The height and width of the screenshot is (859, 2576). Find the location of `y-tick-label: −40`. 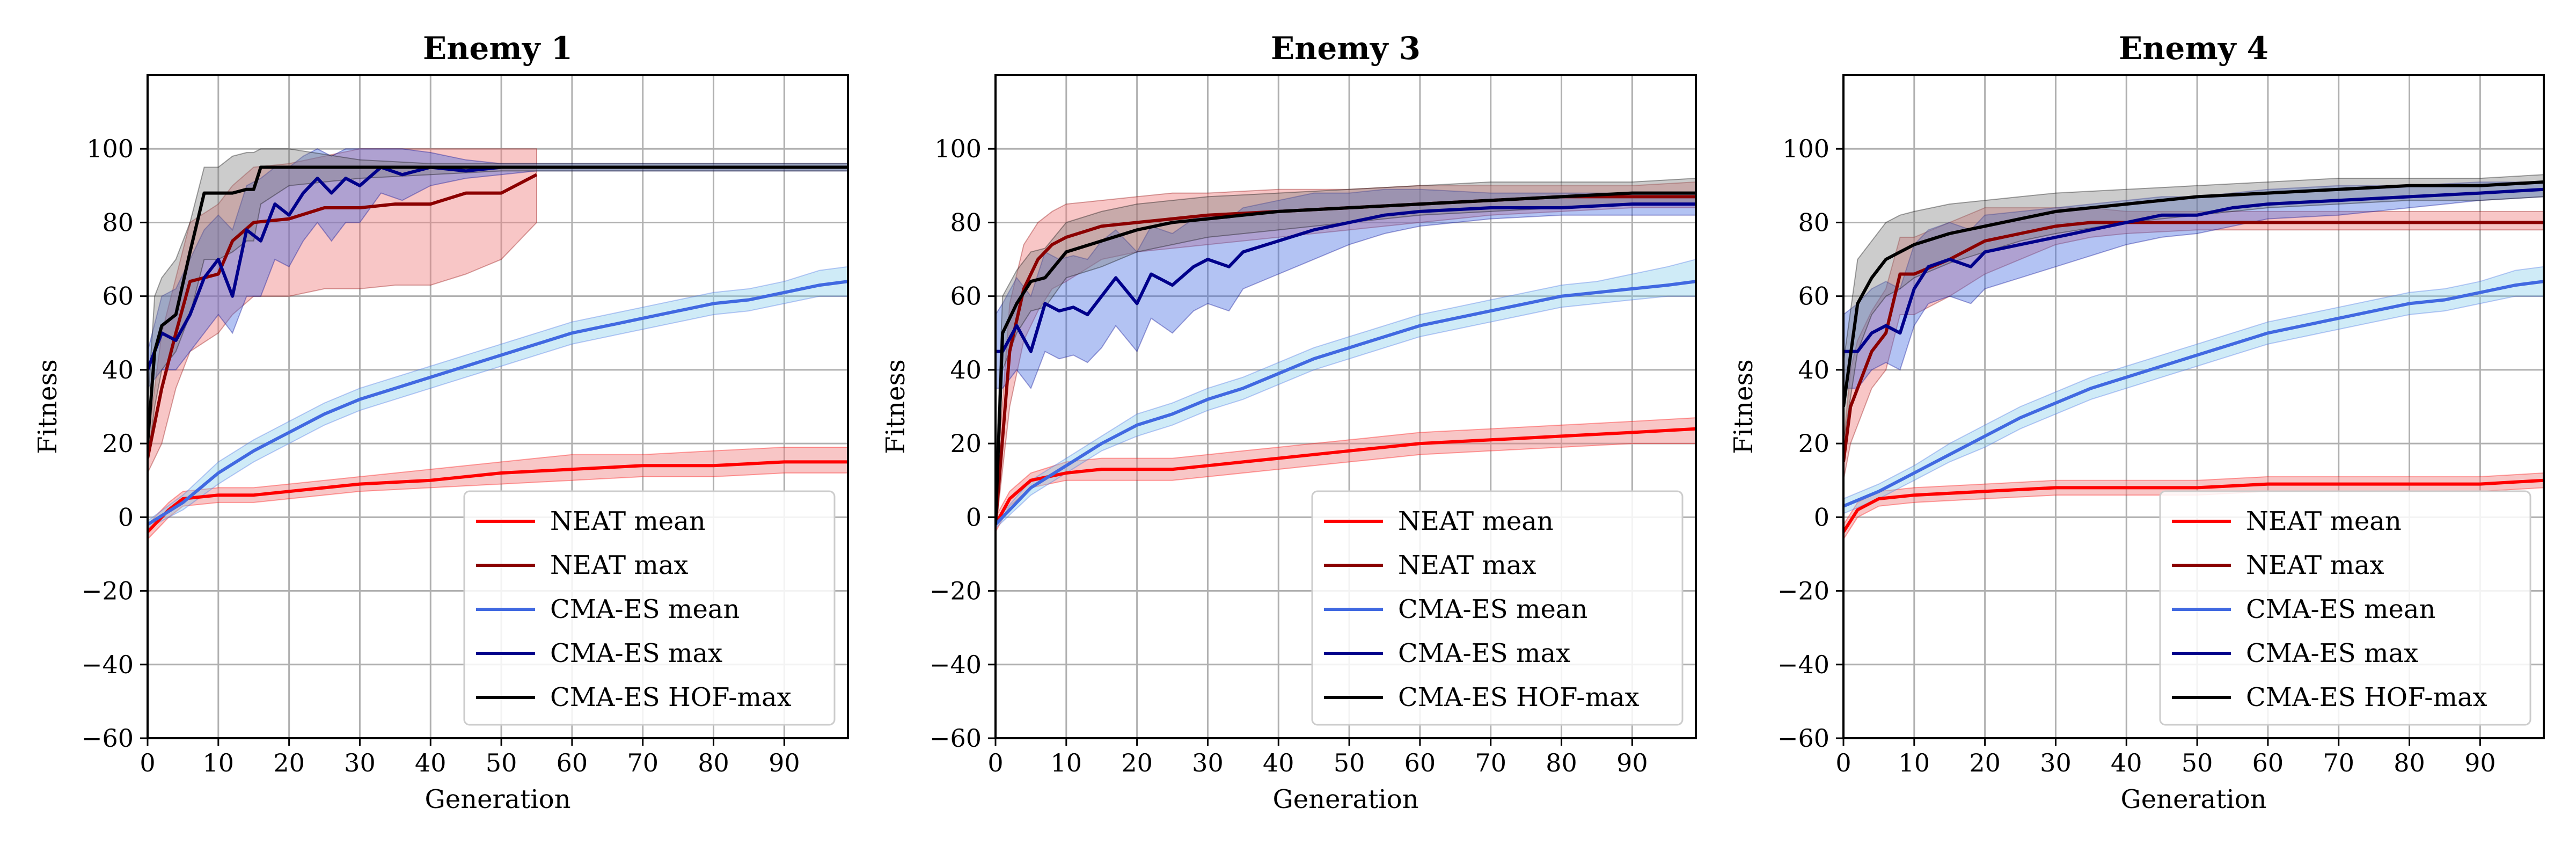

y-tick-label: −40 is located at coordinates (1803, 664).